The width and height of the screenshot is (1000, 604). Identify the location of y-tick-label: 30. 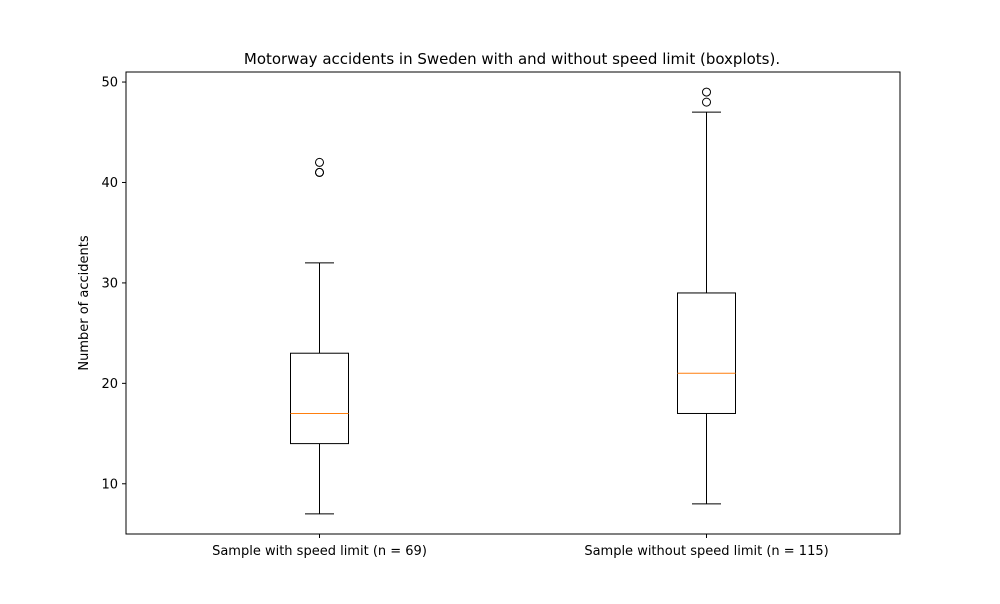
(109, 283).